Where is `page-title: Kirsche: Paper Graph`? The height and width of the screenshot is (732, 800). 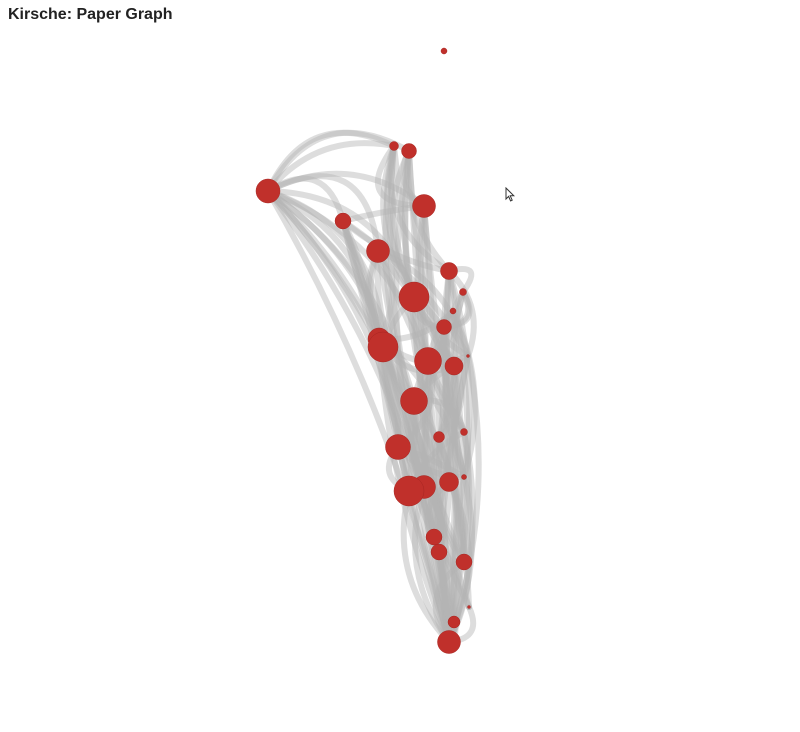
page-title: Kirsche: Paper Graph is located at coordinates (90, 14).